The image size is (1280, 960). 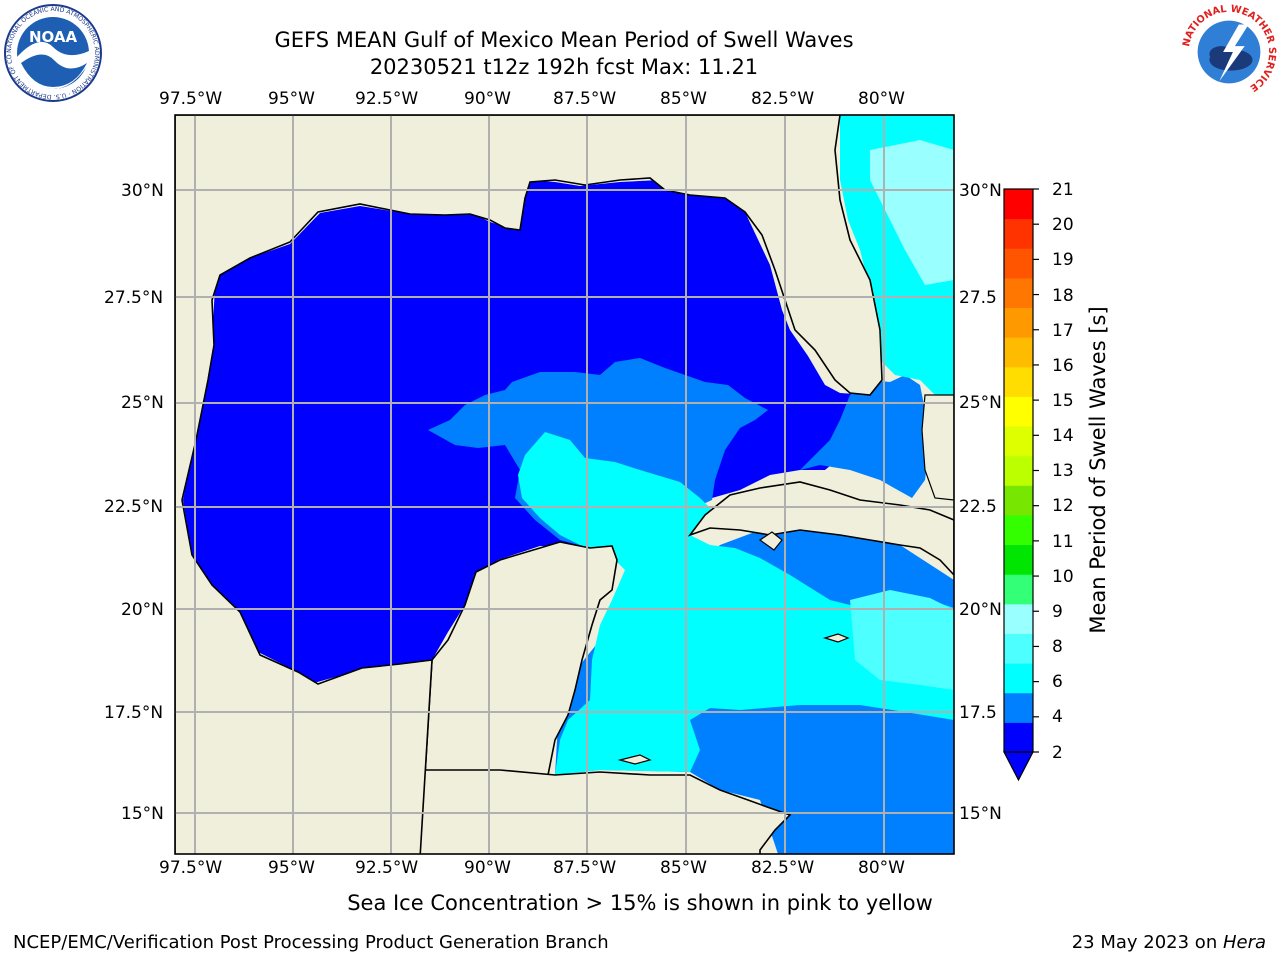 What do you see at coordinates (980, 403) in the screenshot?
I see `lat-tick-right-25n: 25°N` at bounding box center [980, 403].